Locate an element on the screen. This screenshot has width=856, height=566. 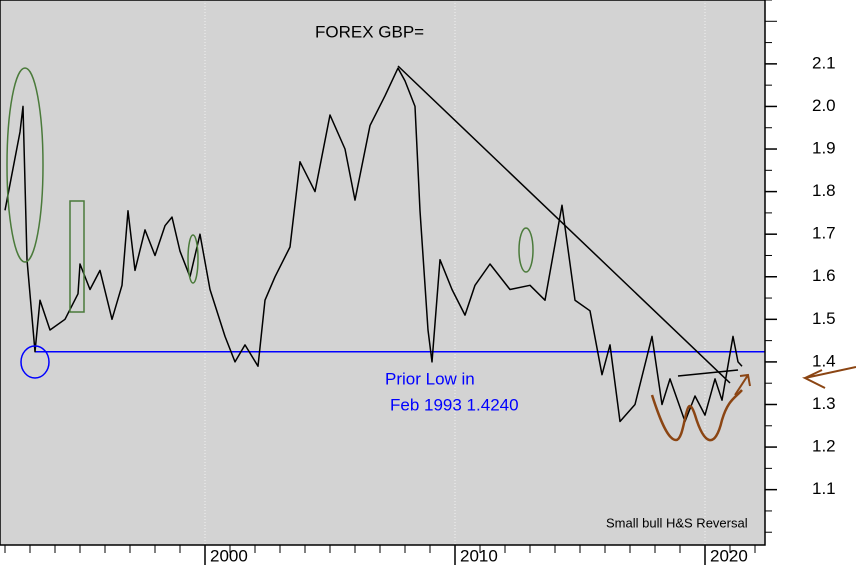
y-tick-label: 1.6 is located at coordinates (824, 275).